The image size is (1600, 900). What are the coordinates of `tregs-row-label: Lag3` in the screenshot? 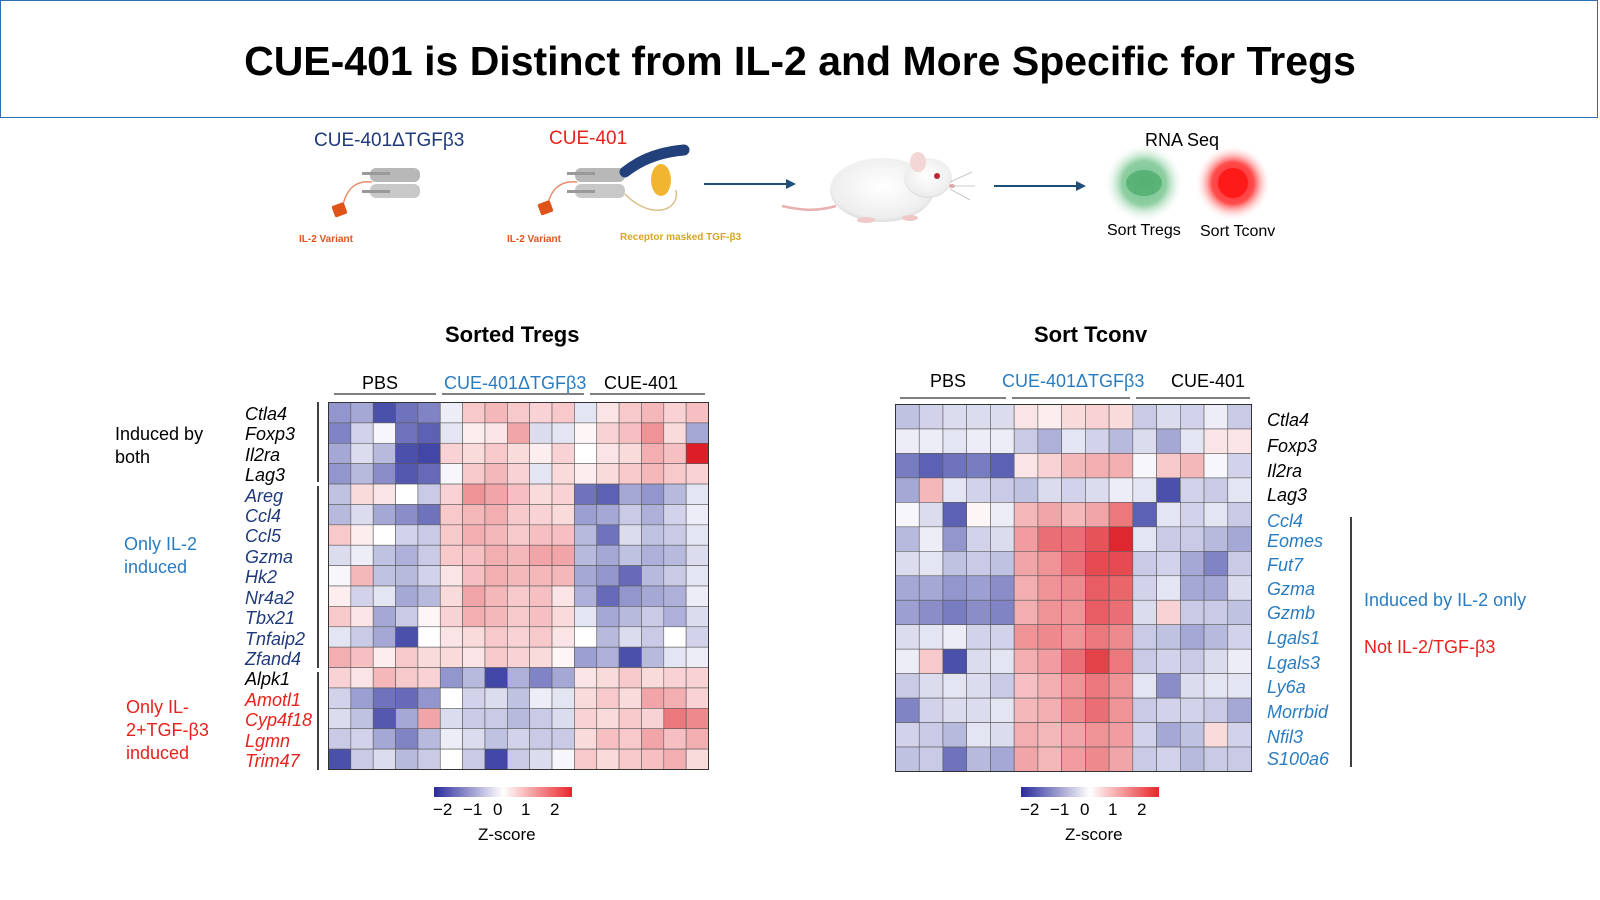 It's located at (265, 475).